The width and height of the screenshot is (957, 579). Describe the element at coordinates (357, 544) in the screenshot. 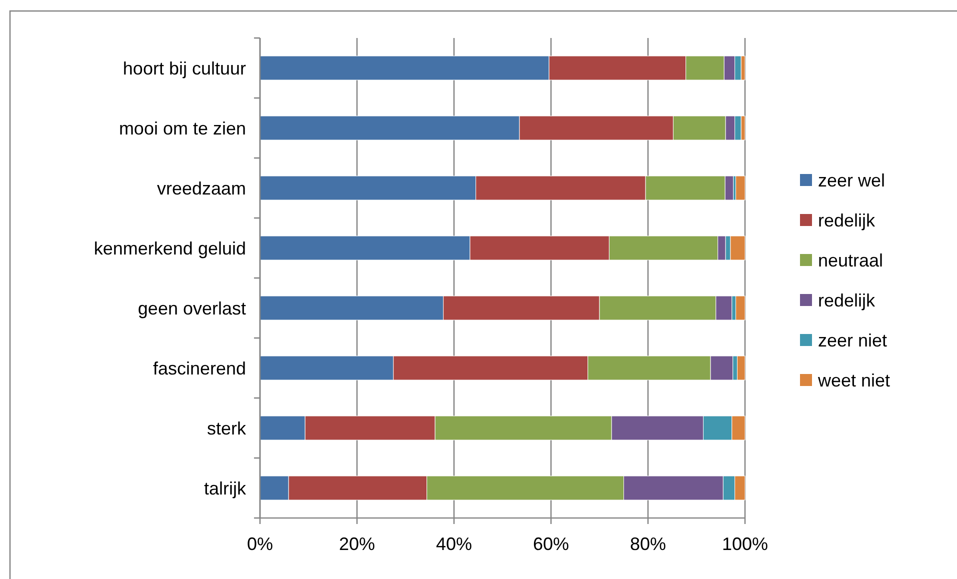

I see `x-tick-label: 20%` at that location.